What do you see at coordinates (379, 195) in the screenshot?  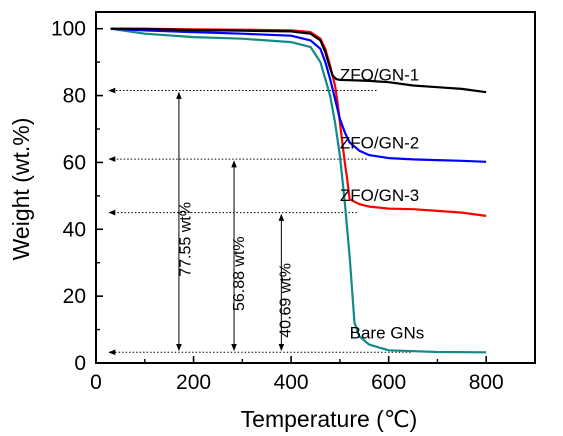 I see `series-label-zfo-gn-3: ZFO/GN-3` at bounding box center [379, 195].